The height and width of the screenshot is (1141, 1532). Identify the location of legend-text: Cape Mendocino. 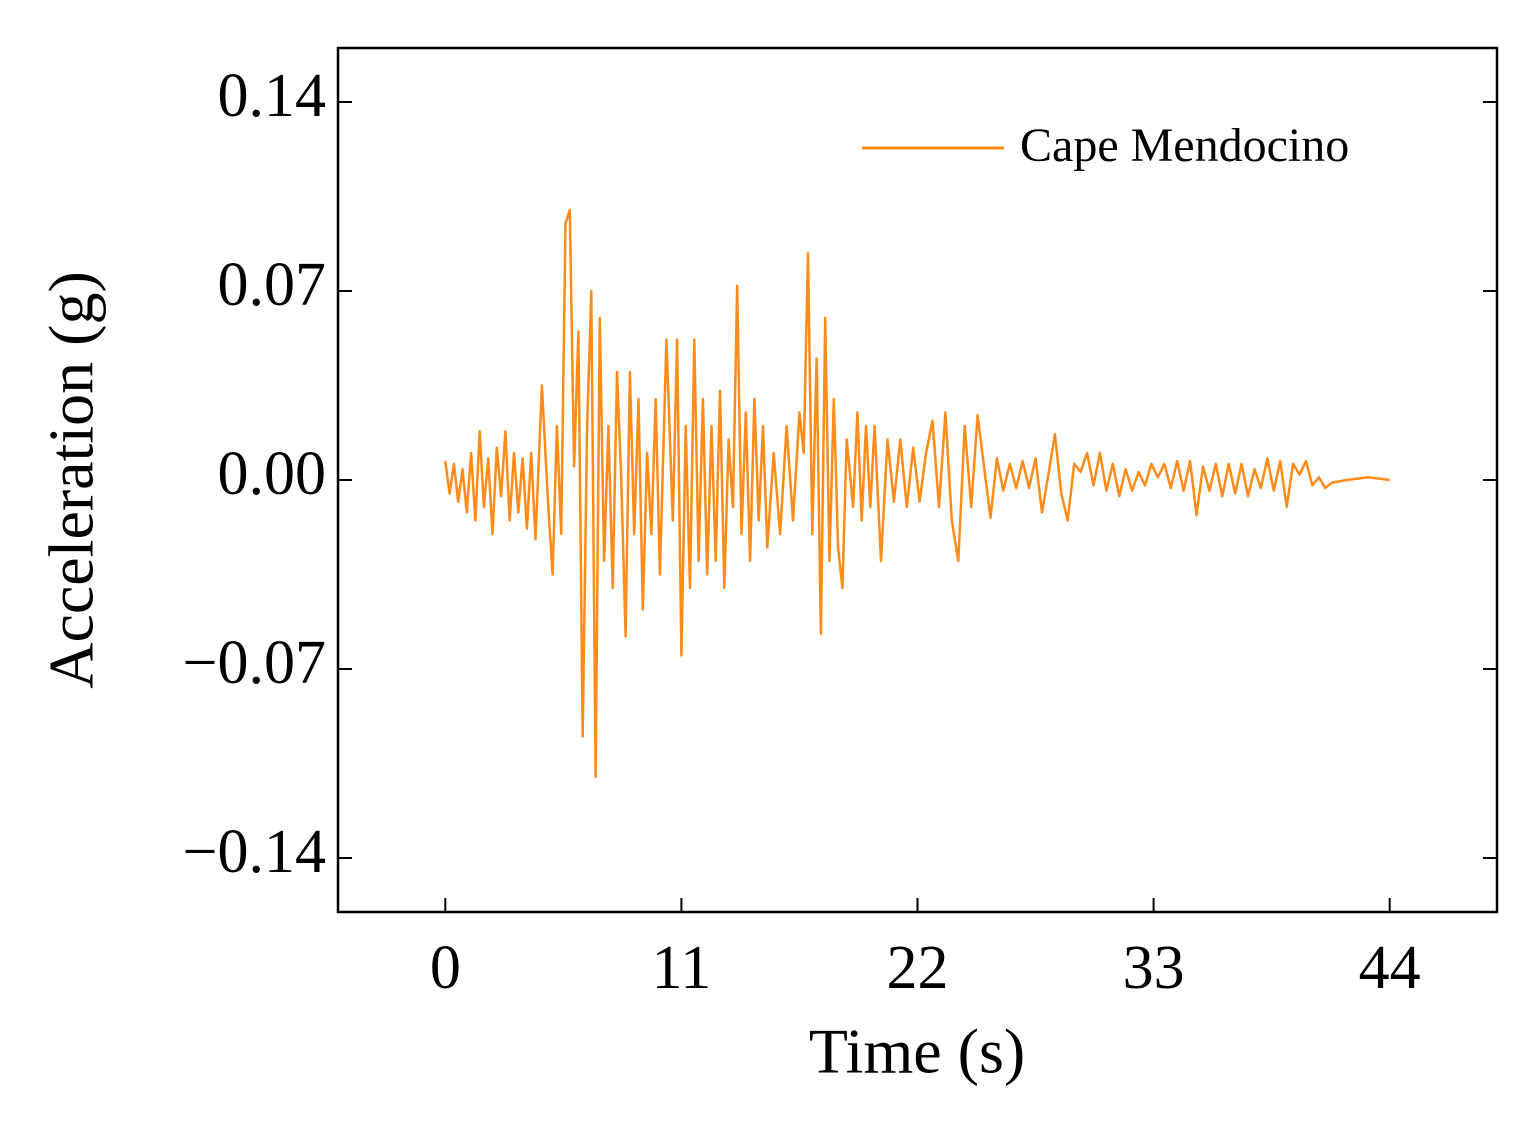
(1184, 145).